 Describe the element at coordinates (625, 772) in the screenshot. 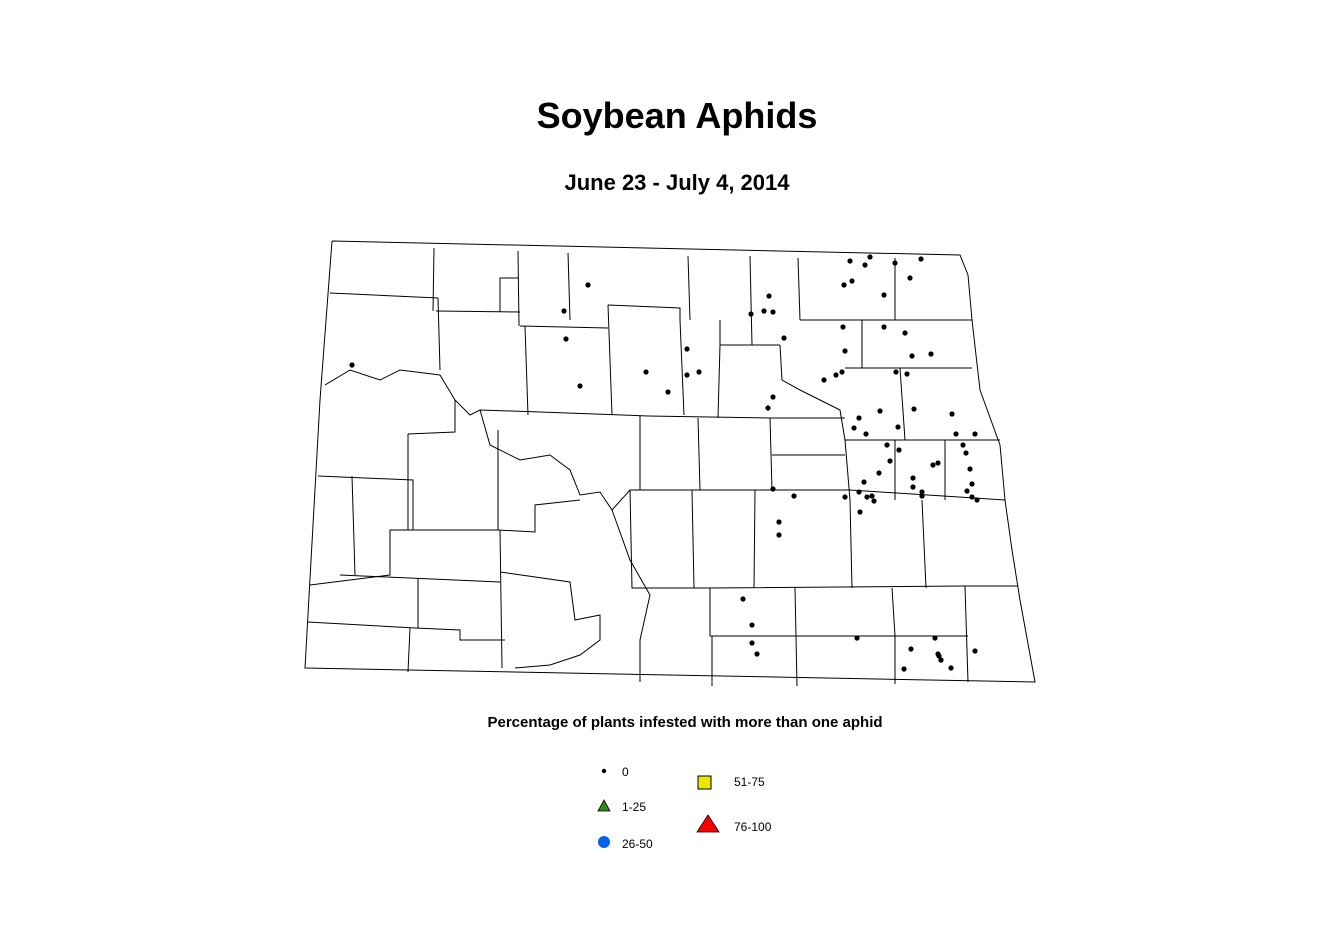

I see `legend-label-0: 0` at that location.